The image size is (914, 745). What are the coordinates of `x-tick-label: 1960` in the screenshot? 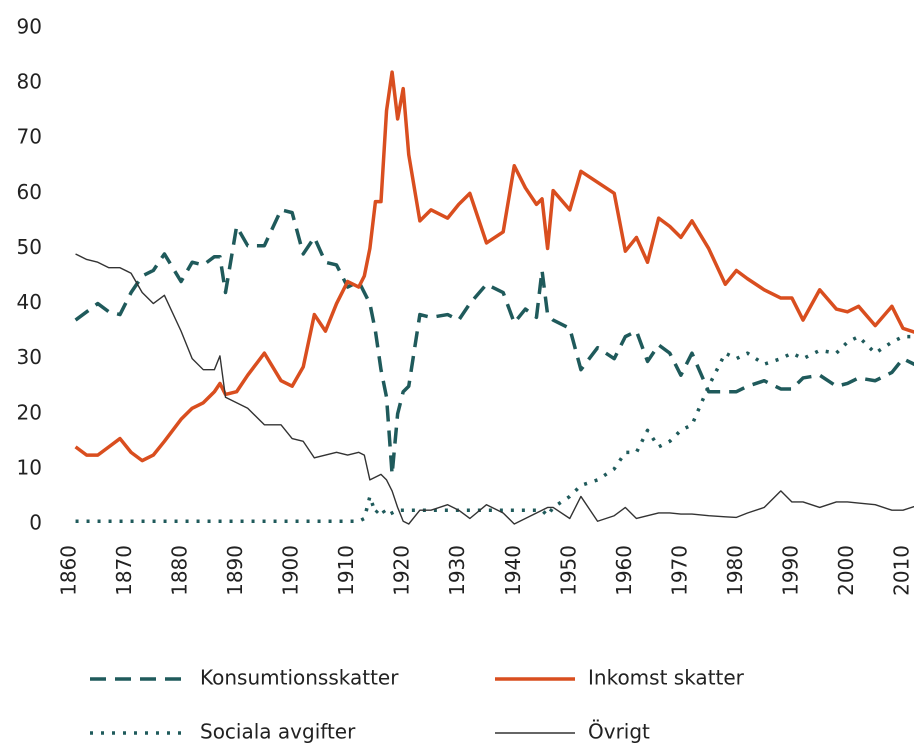 It's located at (624, 570).